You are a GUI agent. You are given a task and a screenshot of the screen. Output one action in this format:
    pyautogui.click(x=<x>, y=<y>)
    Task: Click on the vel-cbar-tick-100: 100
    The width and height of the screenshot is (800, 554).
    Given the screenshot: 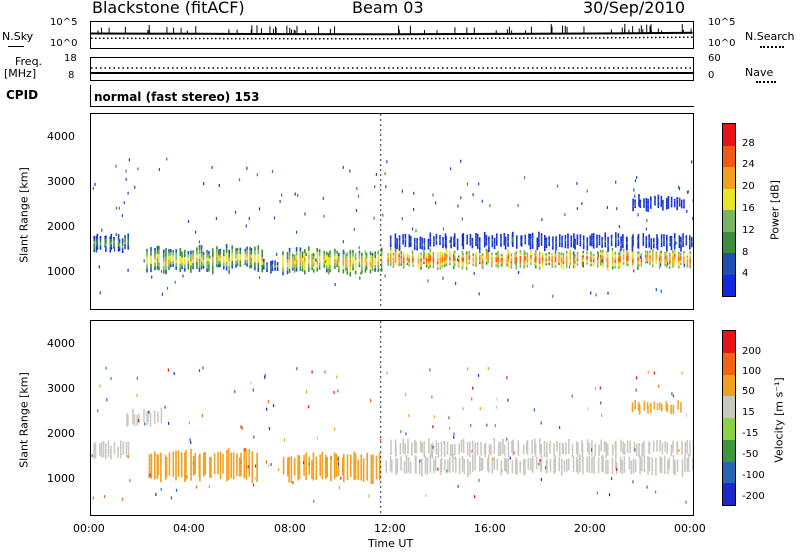 What is the action you would take?
    pyautogui.click(x=752, y=371)
    